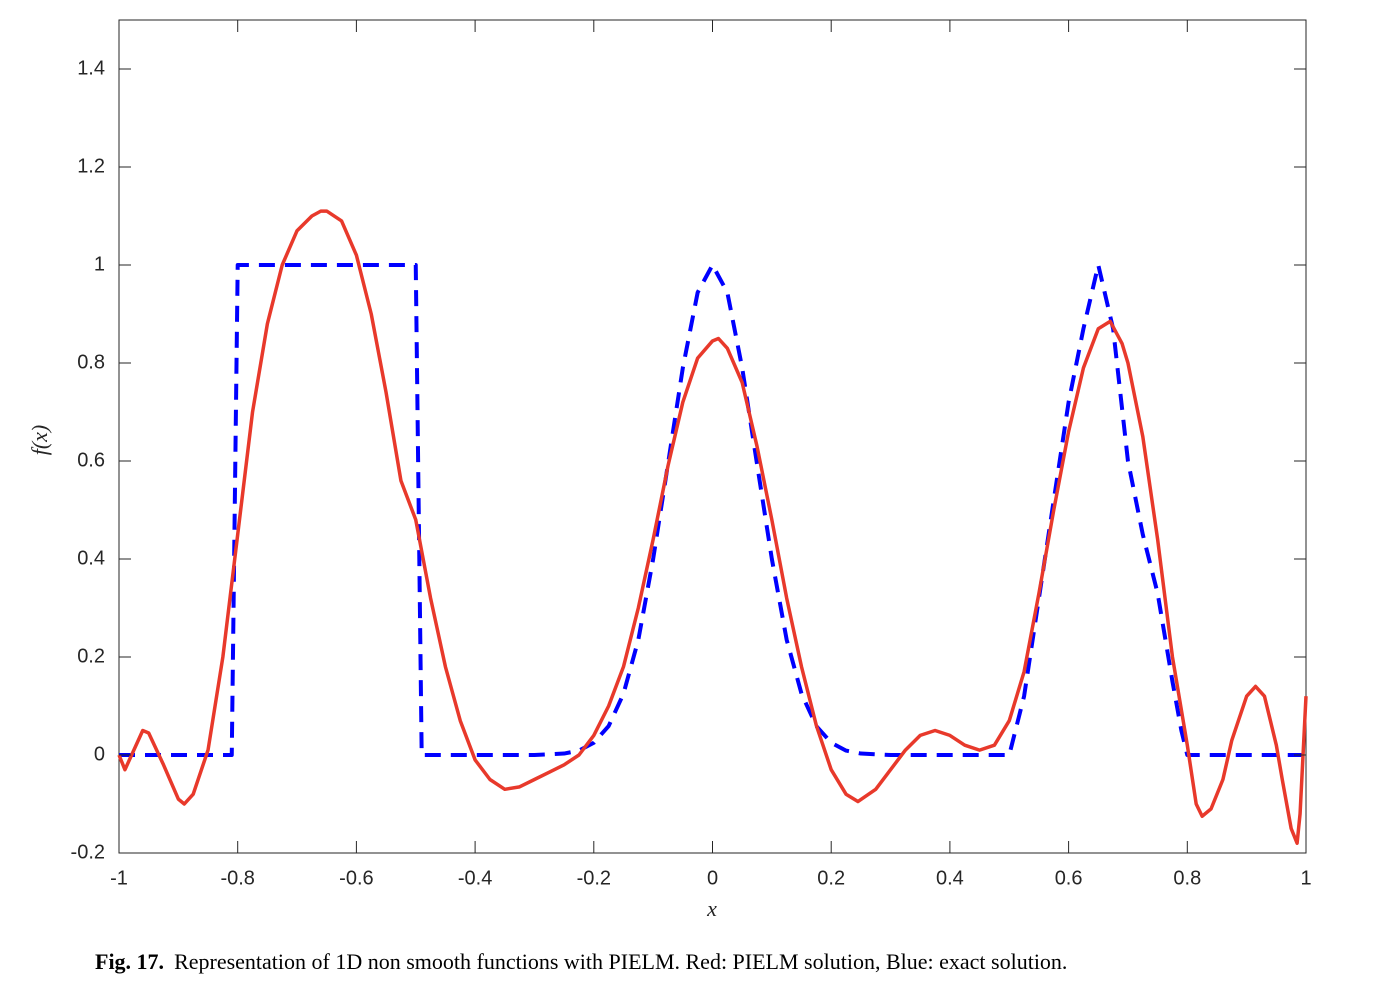 Image resolution: width=1392 pixels, height=1006 pixels. Describe the element at coordinates (91, 68) in the screenshot. I see `y-tick-label: 1.4` at that location.